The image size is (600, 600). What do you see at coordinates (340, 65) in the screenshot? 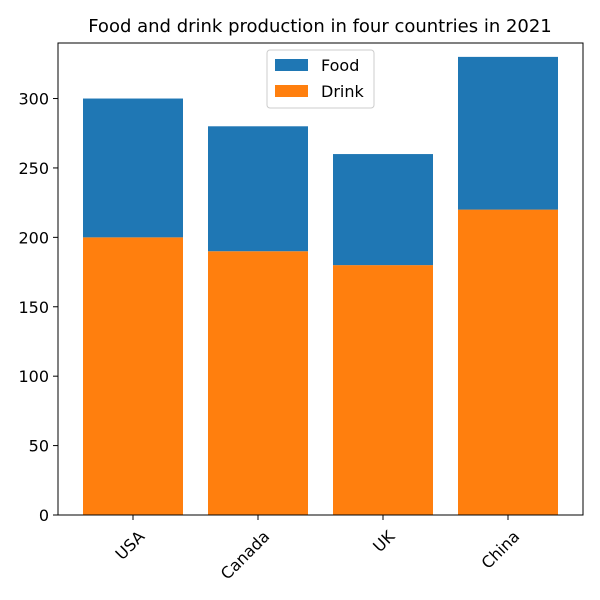
I see `legend-label-food: Food` at bounding box center [340, 65].